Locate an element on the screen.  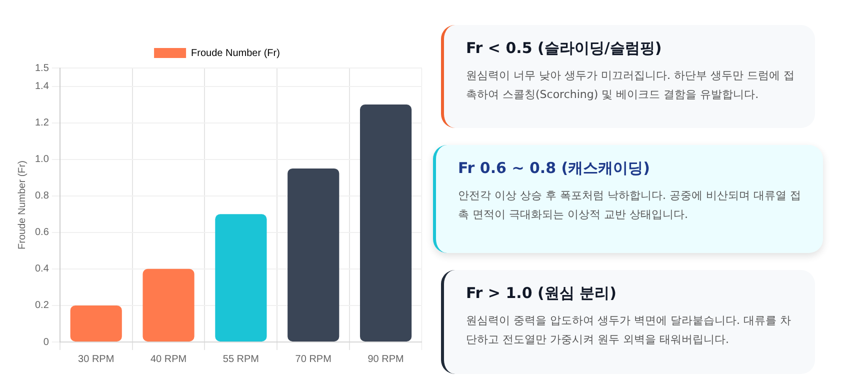
y-tick-label: 1.4 is located at coordinates (42, 86).